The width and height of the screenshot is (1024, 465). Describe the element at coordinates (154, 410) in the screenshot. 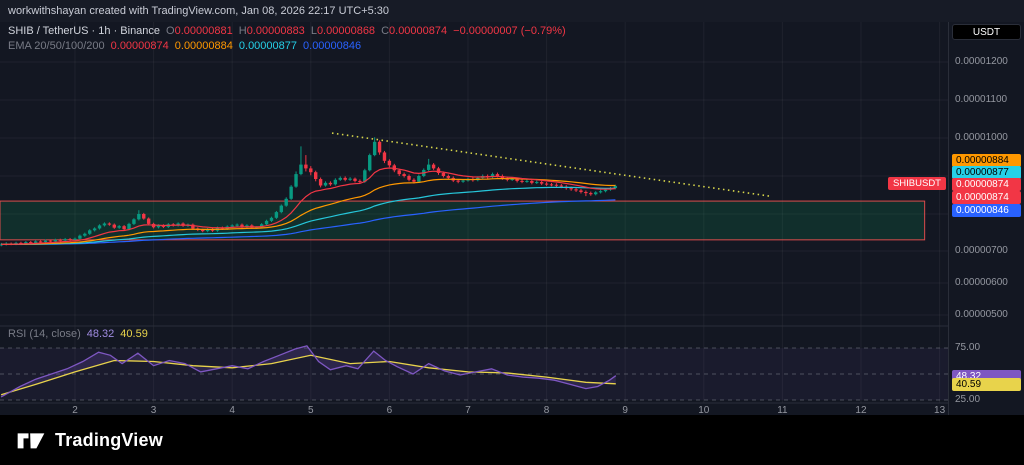

I see `time-label: 3` at that location.